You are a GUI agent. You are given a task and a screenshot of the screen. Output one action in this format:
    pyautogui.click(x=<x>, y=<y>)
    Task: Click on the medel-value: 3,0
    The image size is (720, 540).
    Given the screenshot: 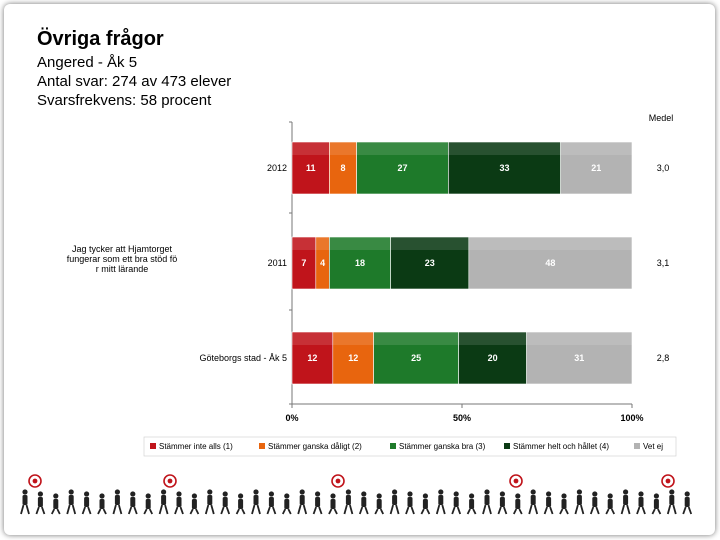 What is the action you would take?
    pyautogui.click(x=663, y=168)
    